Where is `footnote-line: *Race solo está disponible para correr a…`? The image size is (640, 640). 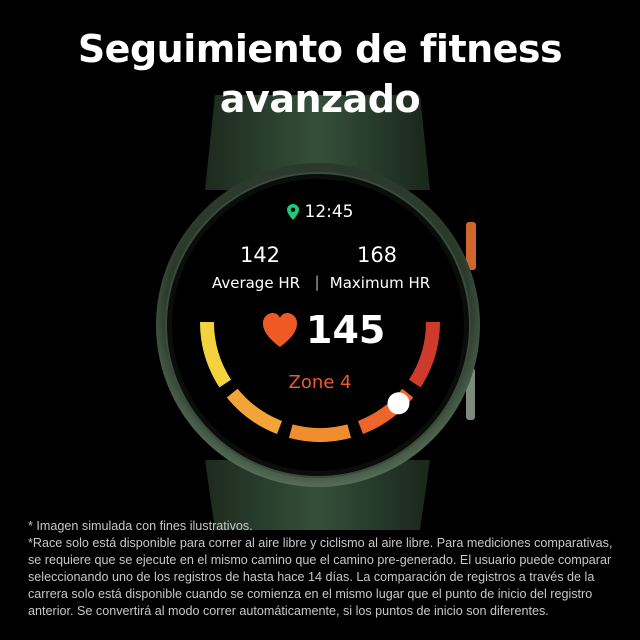 footnote-line: *Race solo está disponible para correr a… is located at coordinates (320, 577).